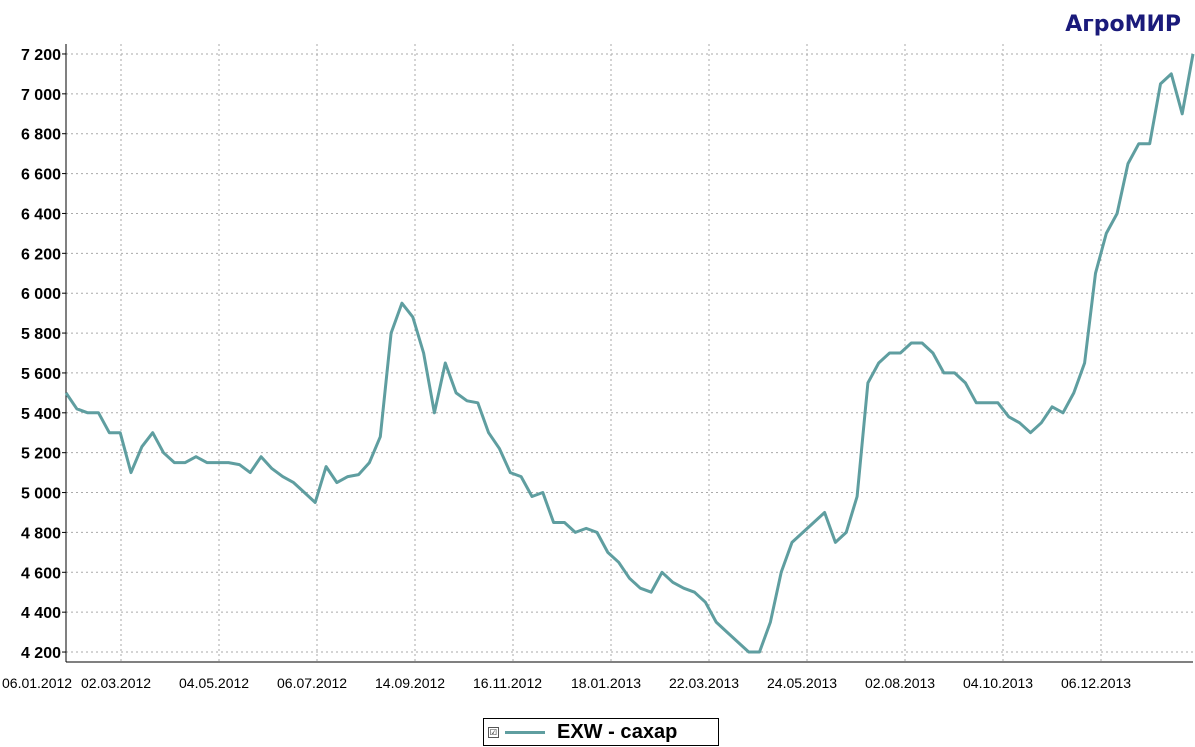 Image resolution: width=1195 pixels, height=747 pixels. Describe the element at coordinates (41, 533) in the screenshot. I see `y-tick-label: 4 800` at that location.